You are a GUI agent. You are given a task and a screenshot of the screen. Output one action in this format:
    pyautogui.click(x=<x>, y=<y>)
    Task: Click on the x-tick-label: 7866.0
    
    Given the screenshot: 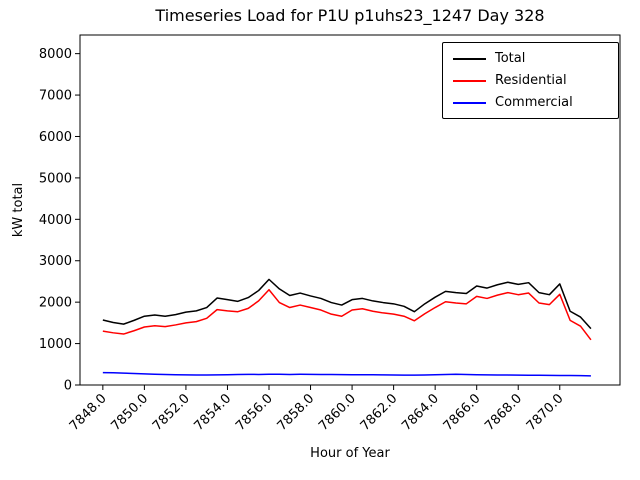 What is the action you would take?
    pyautogui.click(x=462, y=412)
    